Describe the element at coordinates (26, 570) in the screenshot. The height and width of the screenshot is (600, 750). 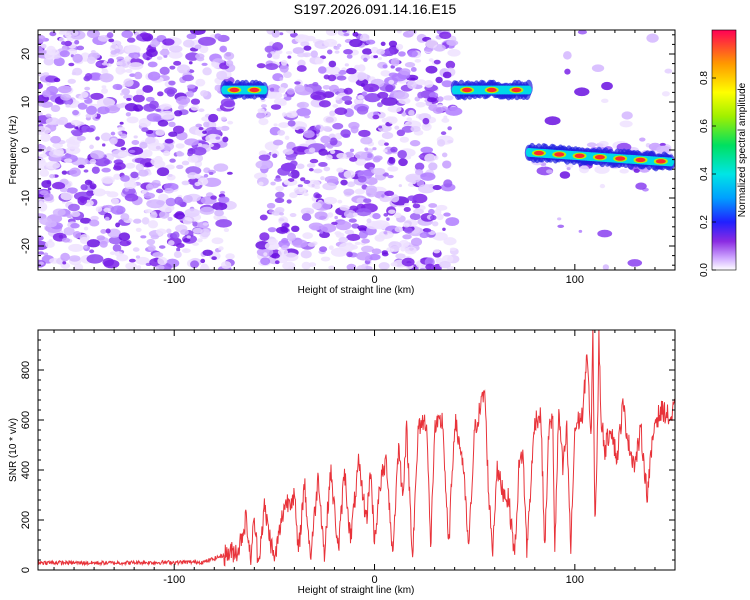
I see `snr-y-tick-label: 0` at that location.